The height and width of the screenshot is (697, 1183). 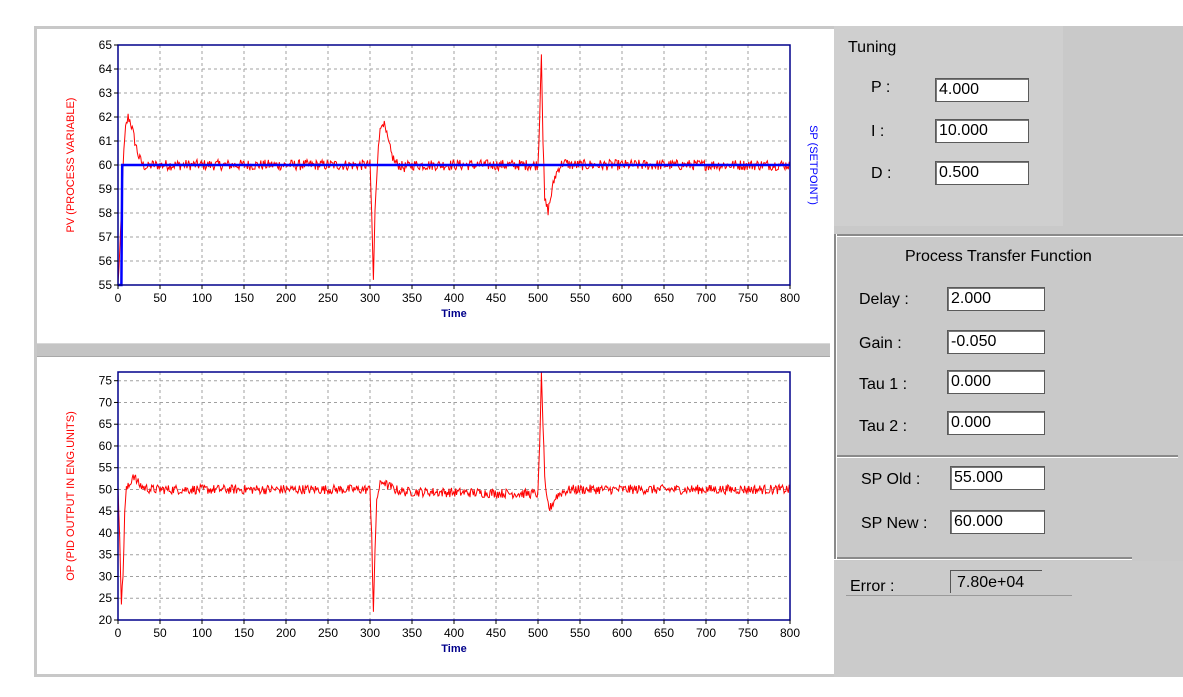 I want to click on error-label: Error :, so click(x=872, y=586).